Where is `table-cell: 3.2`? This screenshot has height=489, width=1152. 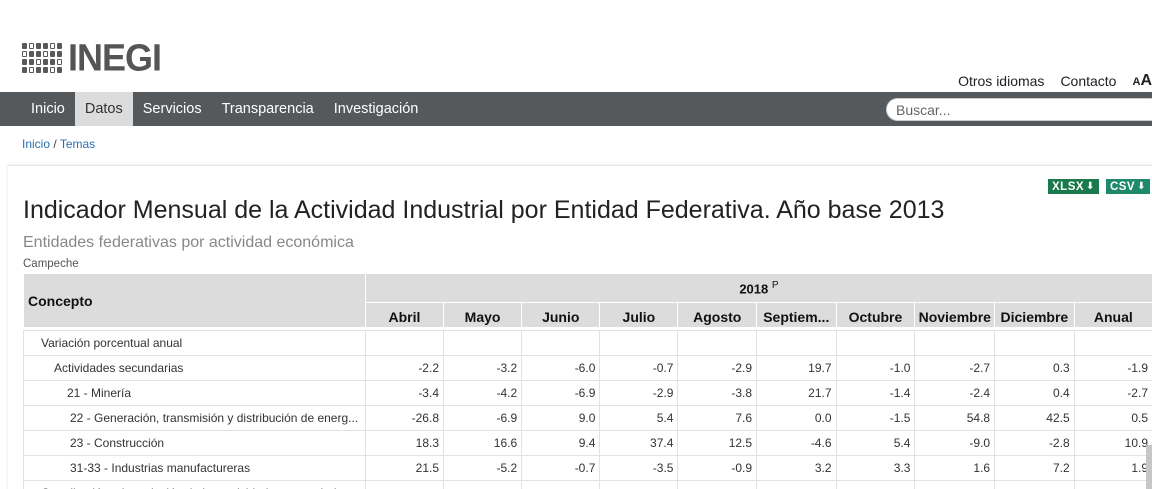
table-cell: 3.2 is located at coordinates (796, 468).